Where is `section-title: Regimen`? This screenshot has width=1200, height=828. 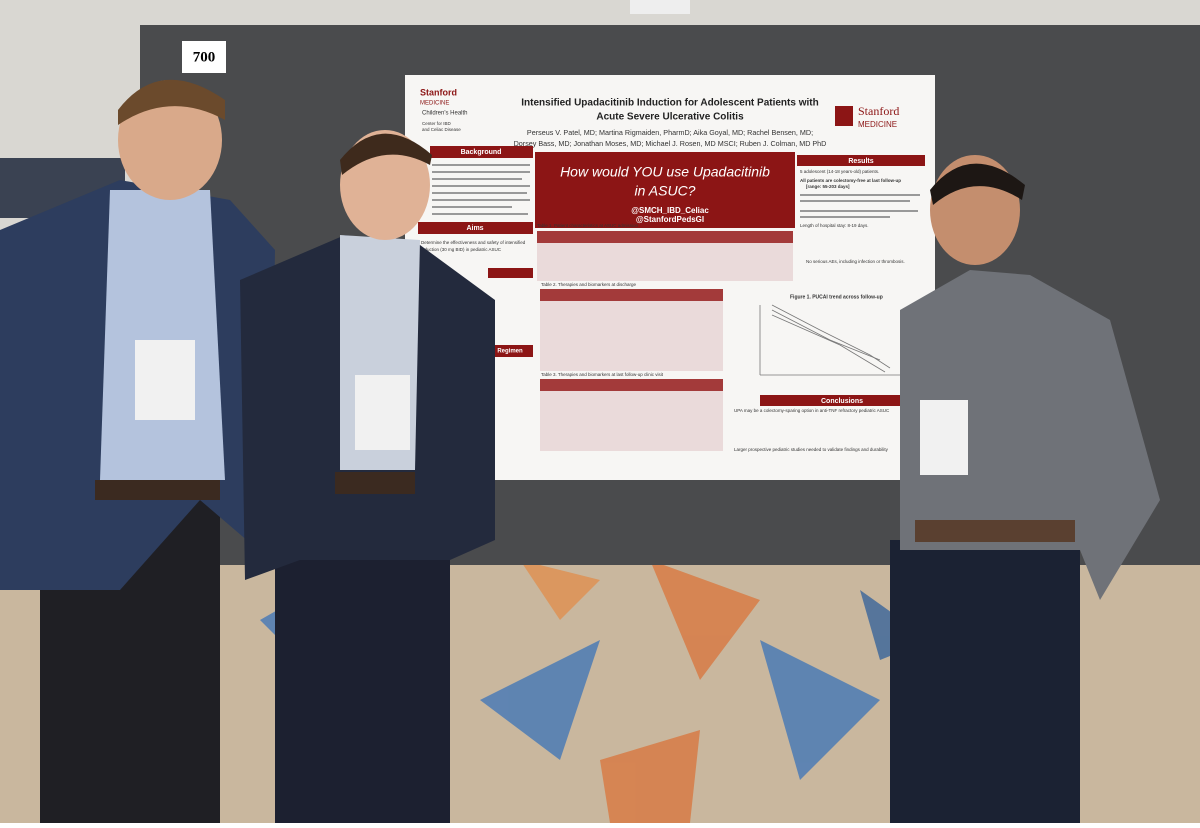 section-title: Regimen is located at coordinates (510, 352).